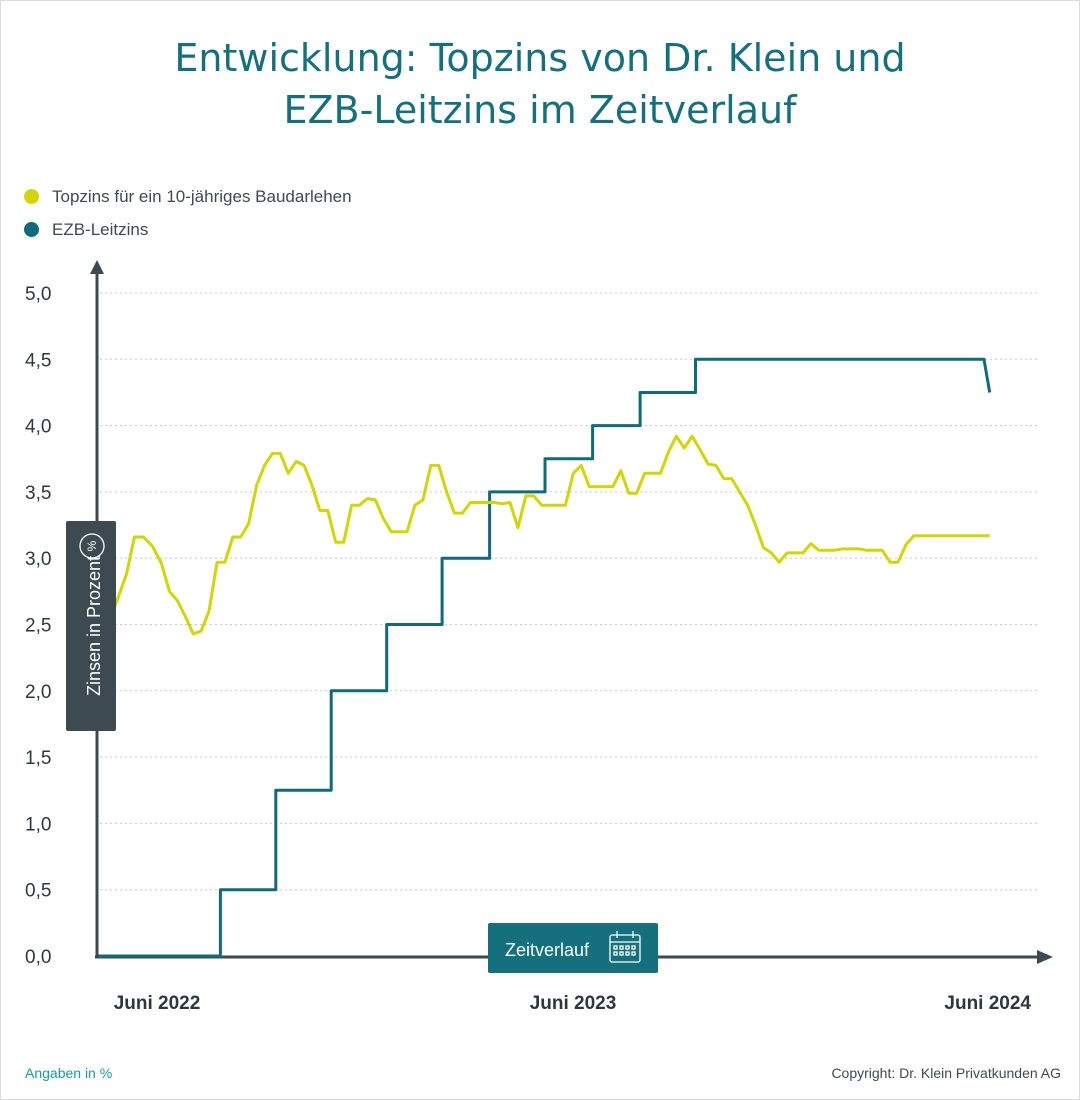  I want to click on legend-label-topzins: Topzins für ein 10-jähriges Baudarlehen, so click(202, 196).